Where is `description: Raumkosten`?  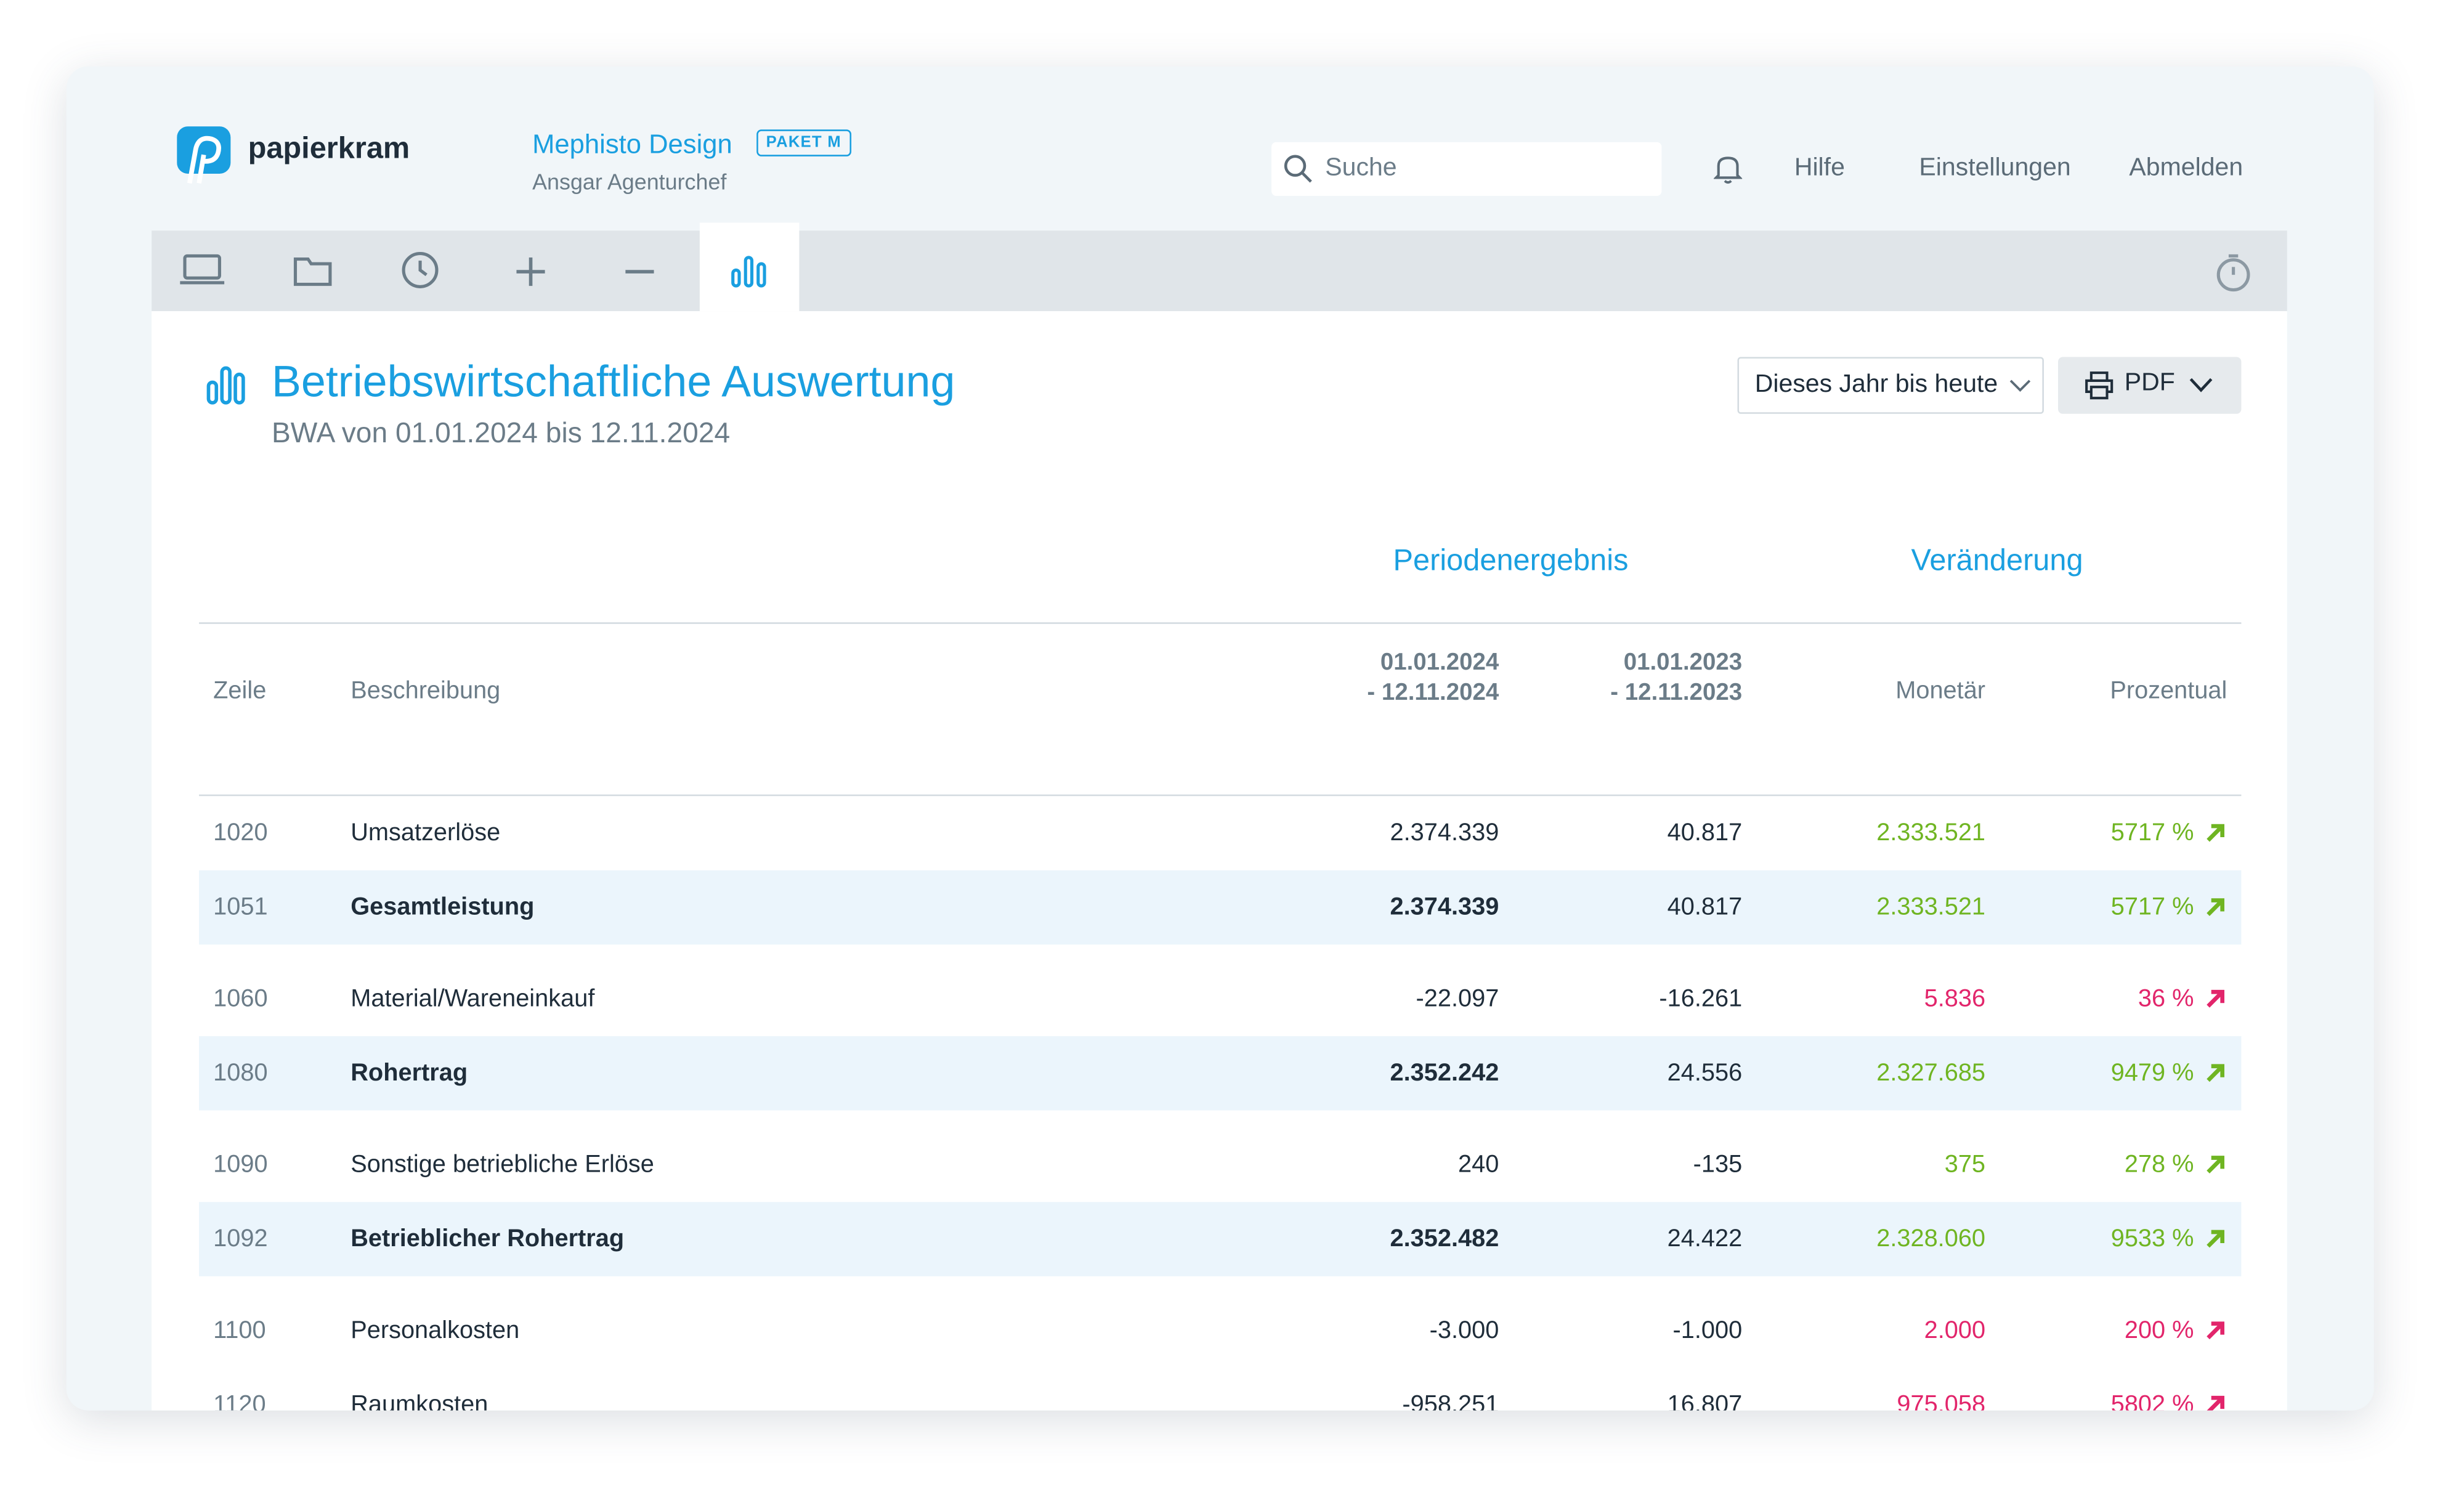
description: Raumkosten is located at coordinates (419, 1401).